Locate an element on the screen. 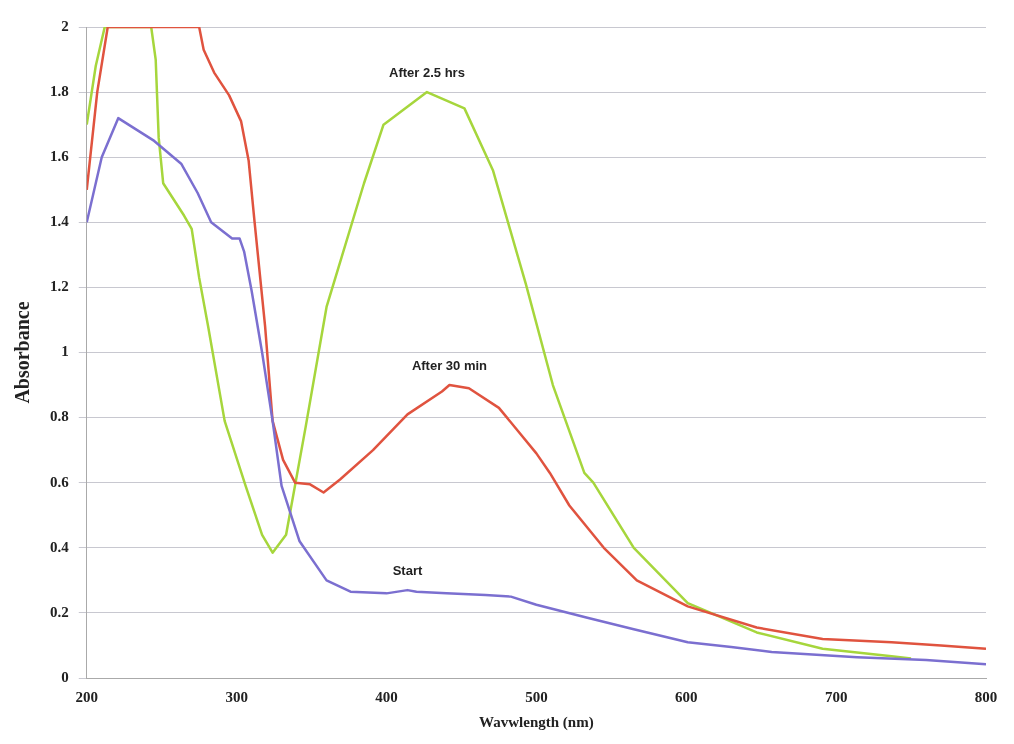 This screenshot has width=1014, height=744. series-label: After 30 min is located at coordinates (449, 366).